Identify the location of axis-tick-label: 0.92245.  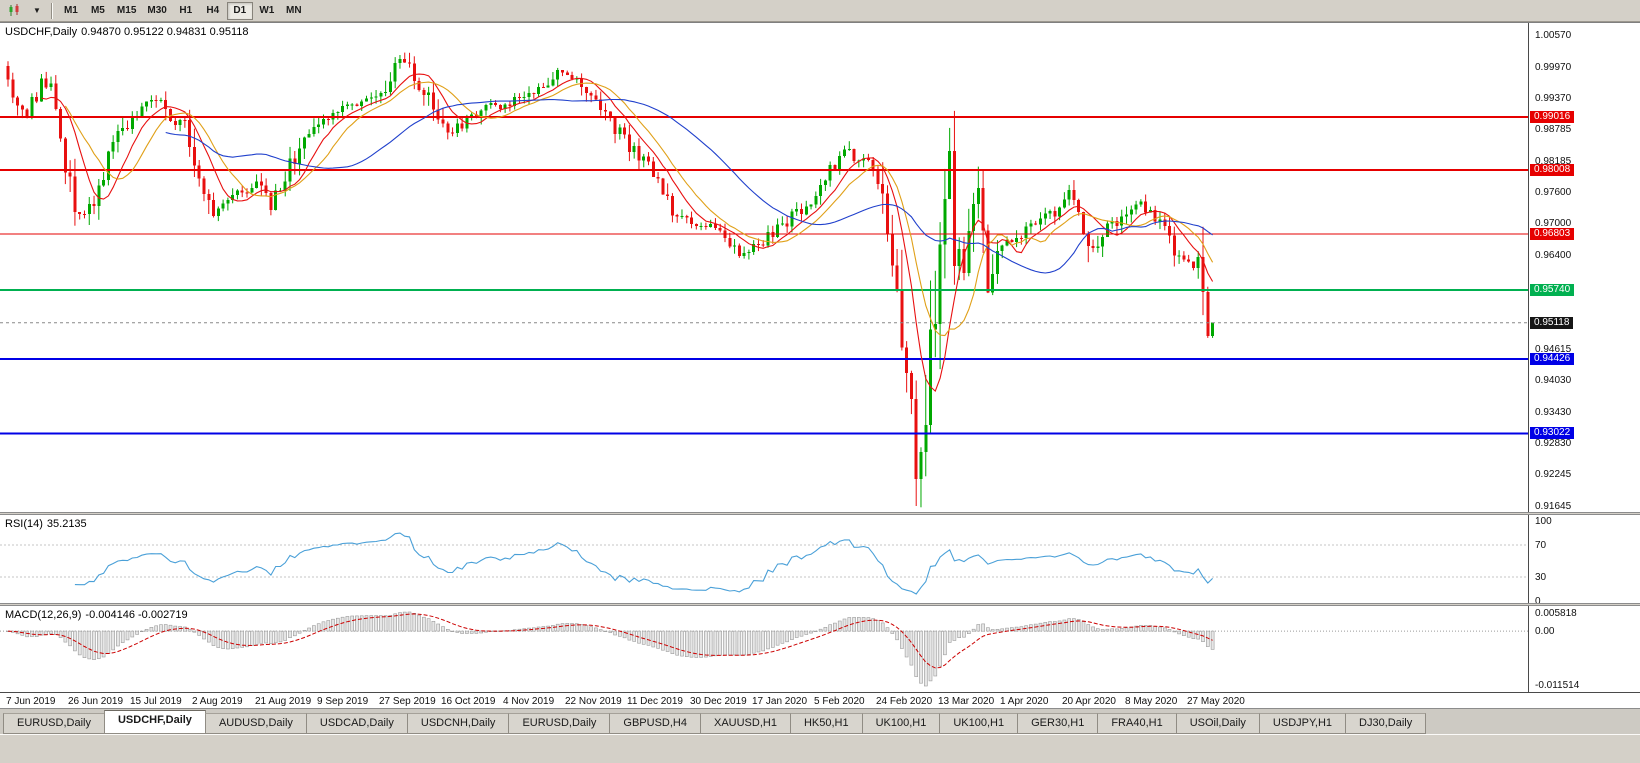
(1553, 474).